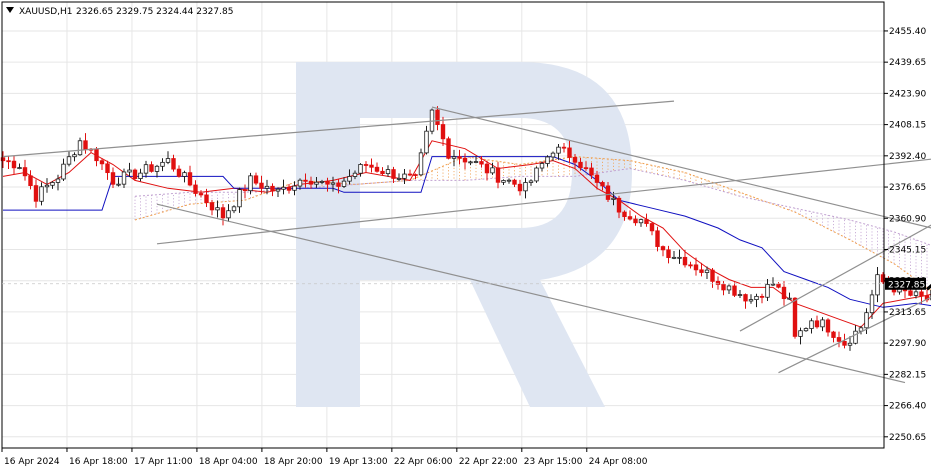  Describe the element at coordinates (98, 462) in the screenshot. I see `x-tick-label-1: 16 Apr 18:00` at that location.